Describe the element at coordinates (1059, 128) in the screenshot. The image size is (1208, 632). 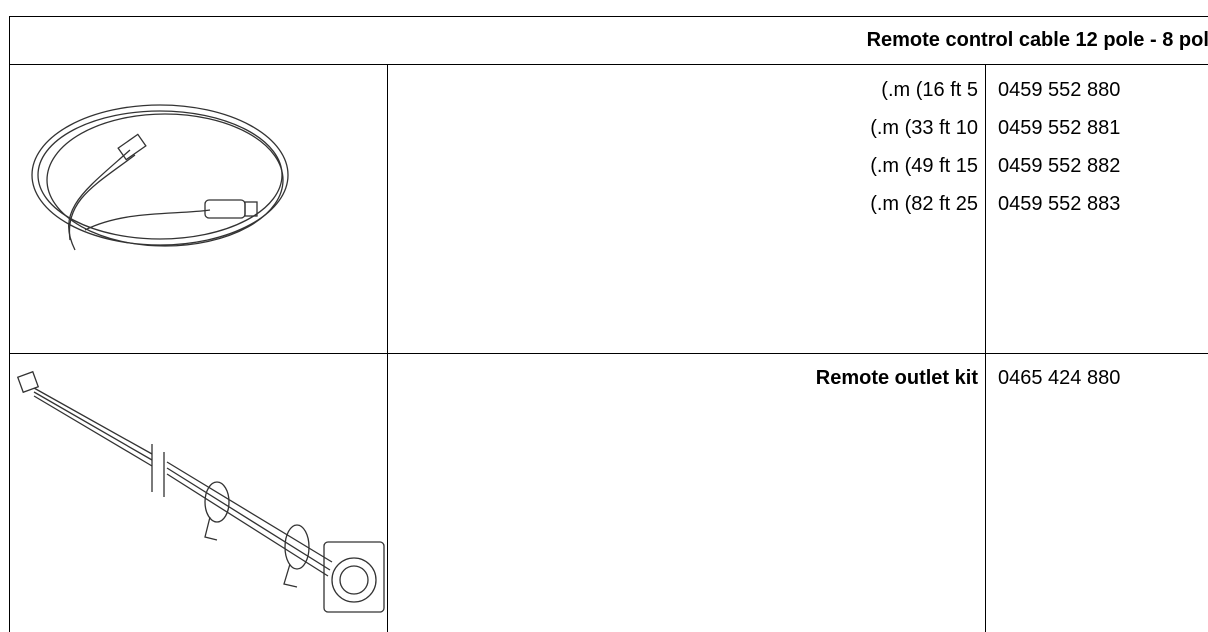
I see `part-number: 0459 552 881` at that location.